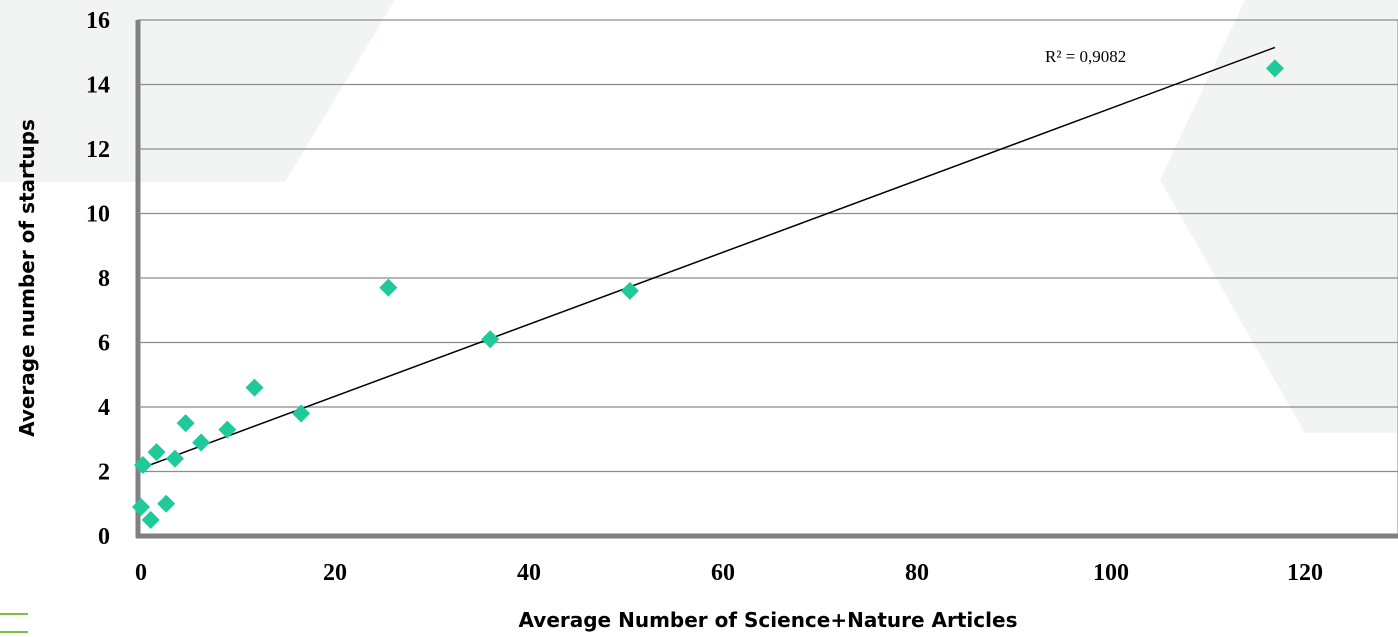 The width and height of the screenshot is (1398, 637). Describe the element at coordinates (1085, 56) in the screenshot. I see `r-squared-annotation: R² = 0,9082` at that location.